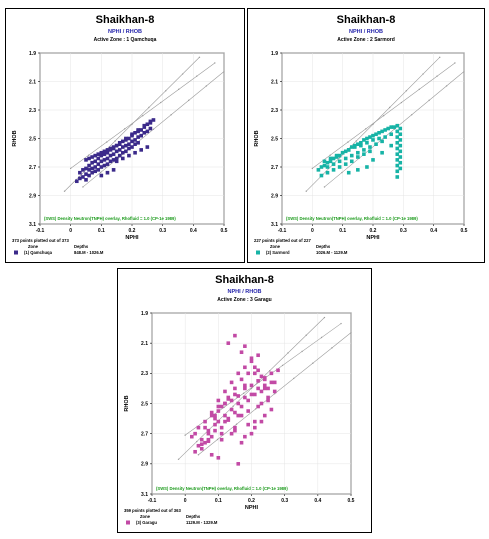 The image size is (489, 539). Describe the element at coordinates (244, 300) in the screenshot. I see `active-zone-title: Active Zone : 3 Garagu` at that location.